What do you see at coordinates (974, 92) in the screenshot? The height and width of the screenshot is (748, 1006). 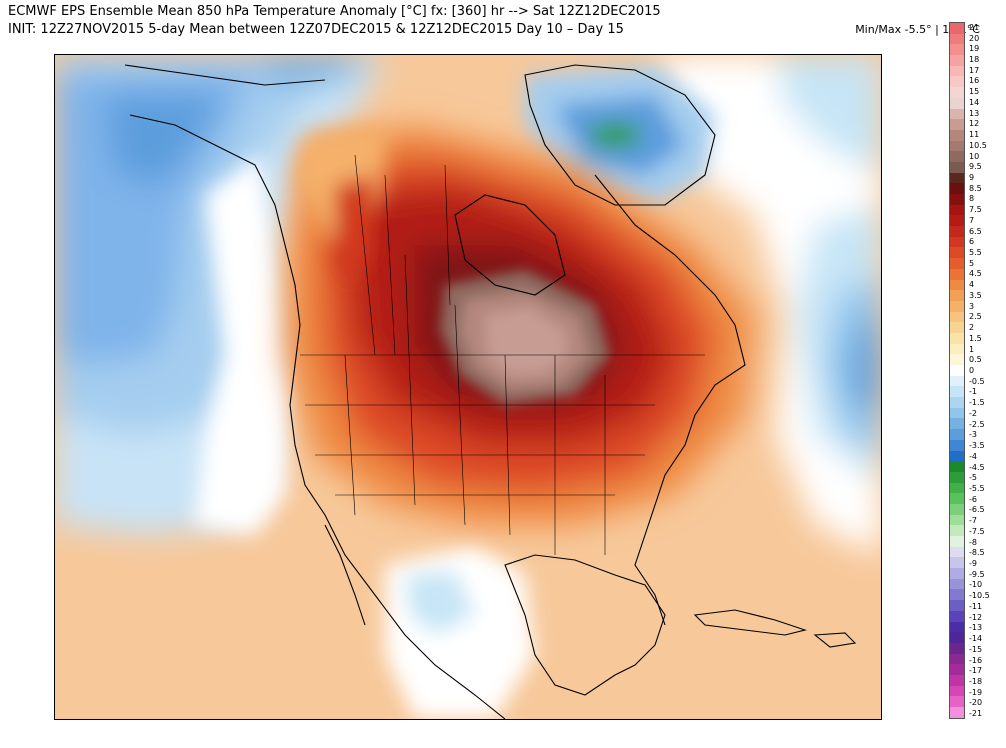 I see `legend-tick-label: 15` at bounding box center [974, 92].